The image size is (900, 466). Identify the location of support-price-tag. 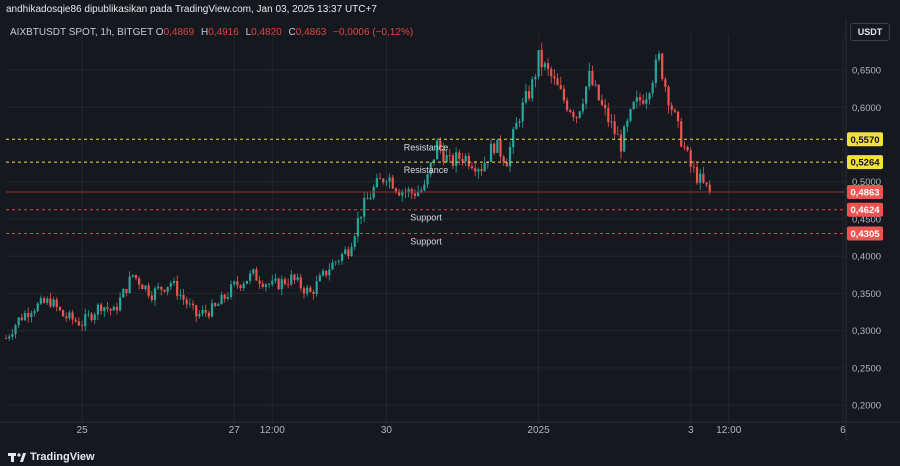
(865, 209).